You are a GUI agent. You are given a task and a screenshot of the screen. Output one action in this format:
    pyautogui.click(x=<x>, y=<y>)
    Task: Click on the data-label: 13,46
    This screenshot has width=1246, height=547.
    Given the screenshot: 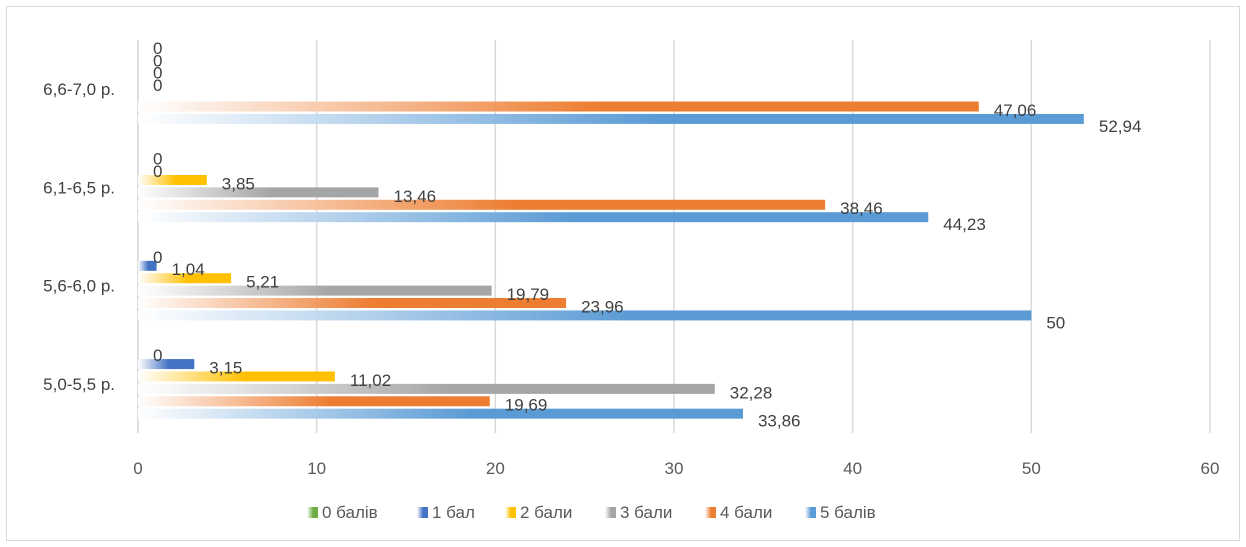 What is the action you would take?
    pyautogui.click(x=414, y=196)
    